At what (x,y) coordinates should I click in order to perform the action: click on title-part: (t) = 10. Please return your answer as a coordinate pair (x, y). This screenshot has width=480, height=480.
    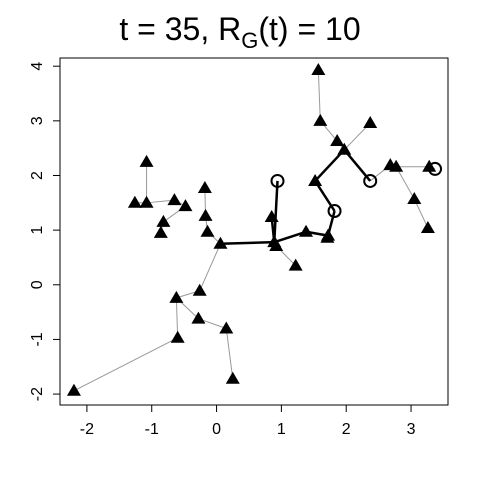
    Looking at the image, I should click on (309, 29).